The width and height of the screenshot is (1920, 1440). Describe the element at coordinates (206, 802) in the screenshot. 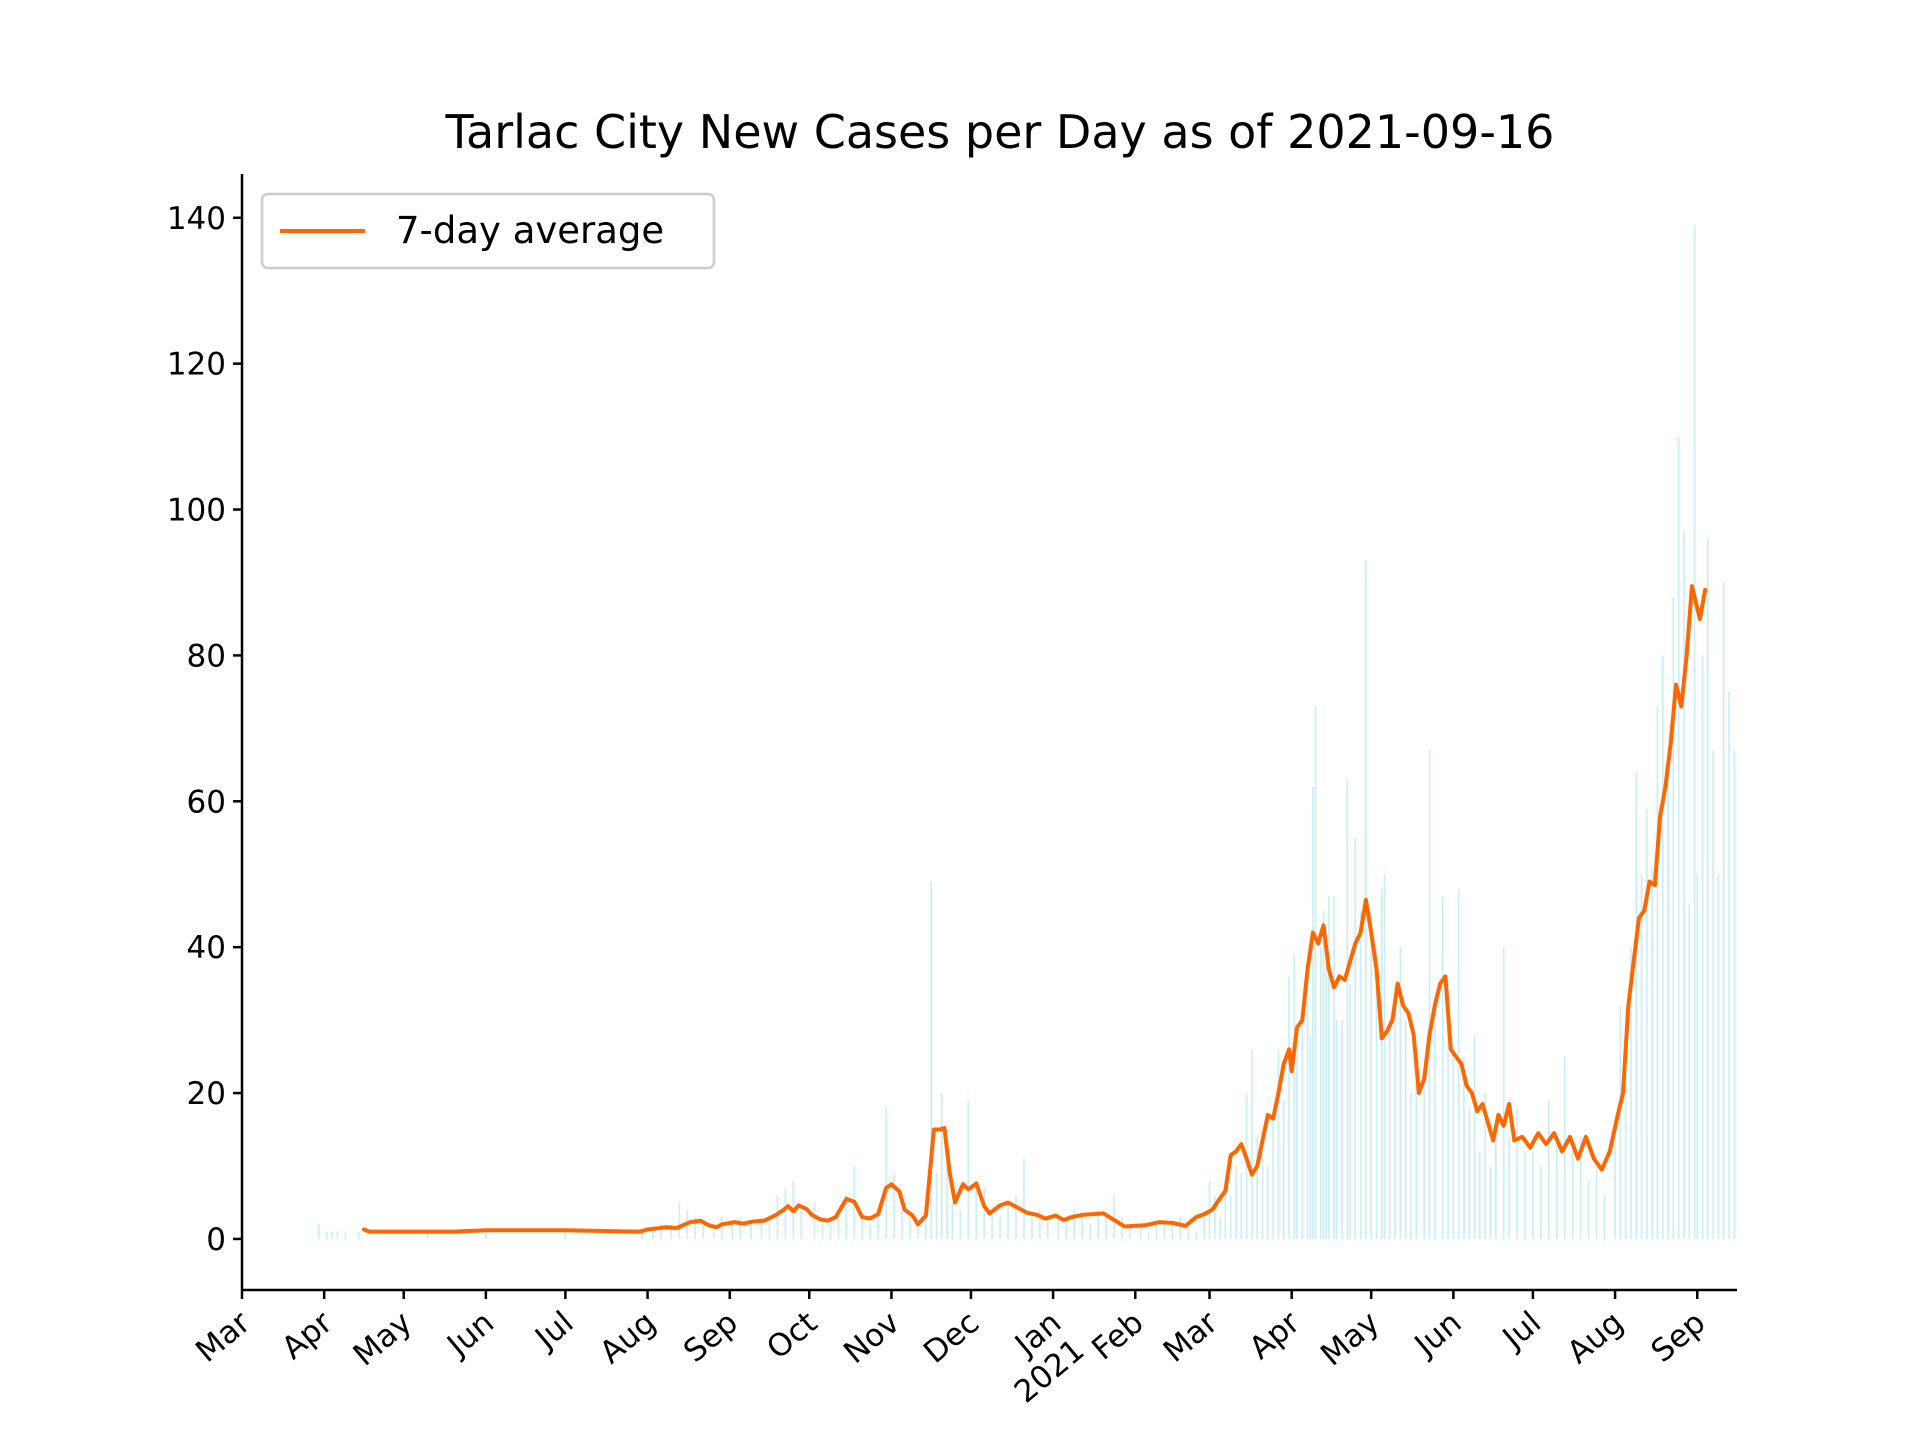

I see `y-tick-label: 60` at that location.